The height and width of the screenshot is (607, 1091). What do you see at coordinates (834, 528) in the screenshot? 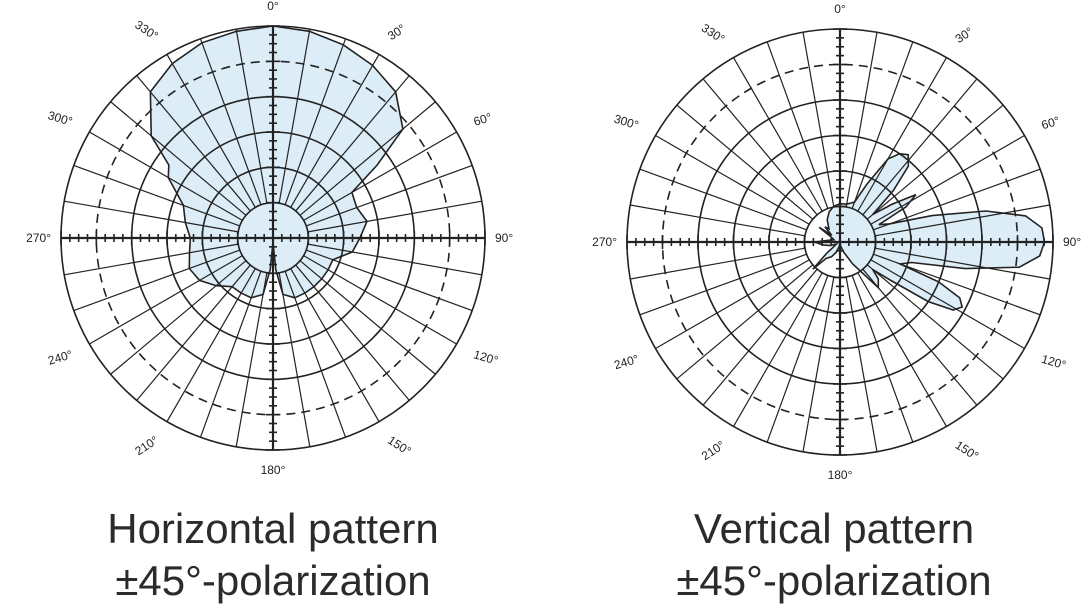
I see `caption-title: Vertical pattern` at bounding box center [834, 528].